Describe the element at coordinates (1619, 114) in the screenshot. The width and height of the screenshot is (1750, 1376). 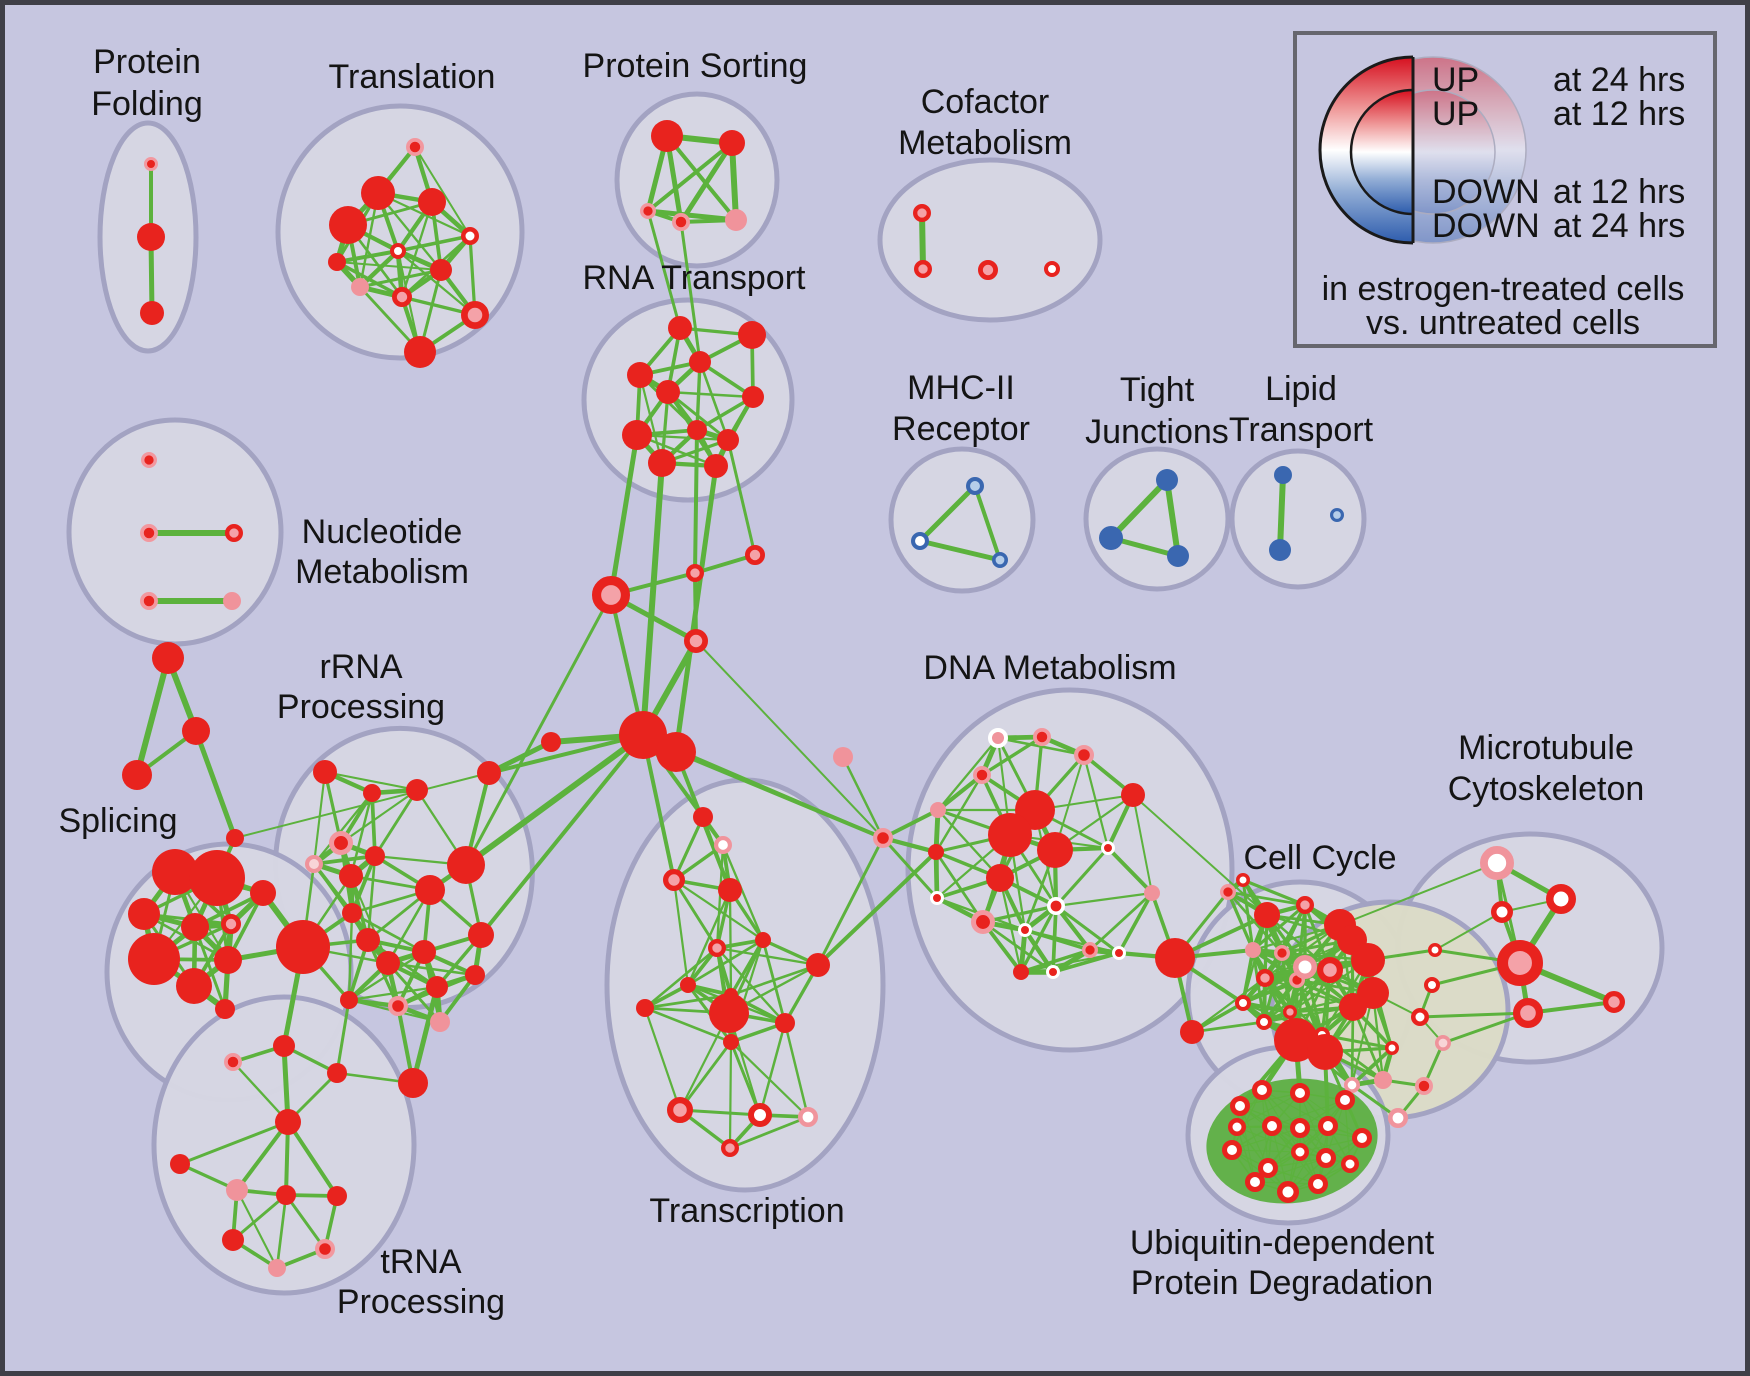
I see `legend-time-label: at 12 hrs` at that location.